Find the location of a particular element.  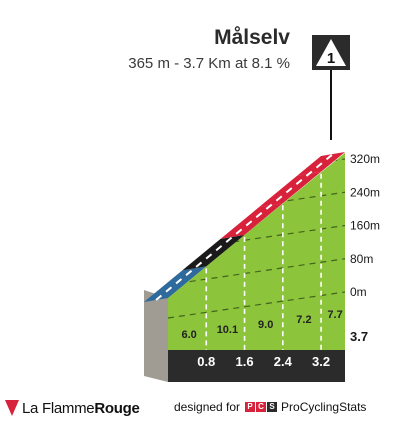

gradient-label: 9.0 is located at coordinates (265, 325).